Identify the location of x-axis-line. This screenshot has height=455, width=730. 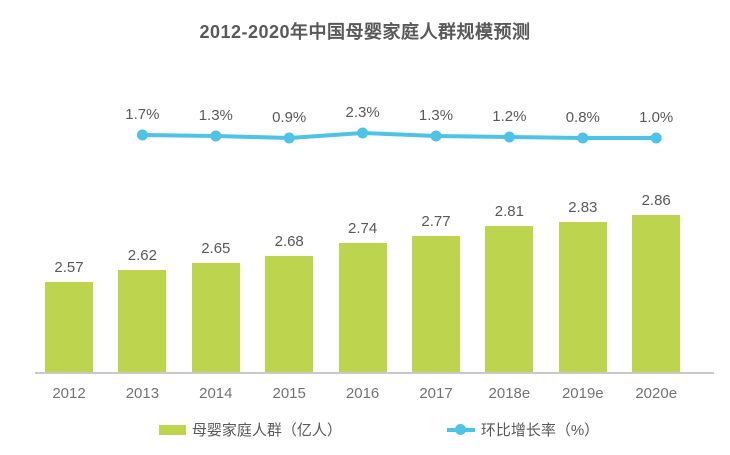
(374, 373).